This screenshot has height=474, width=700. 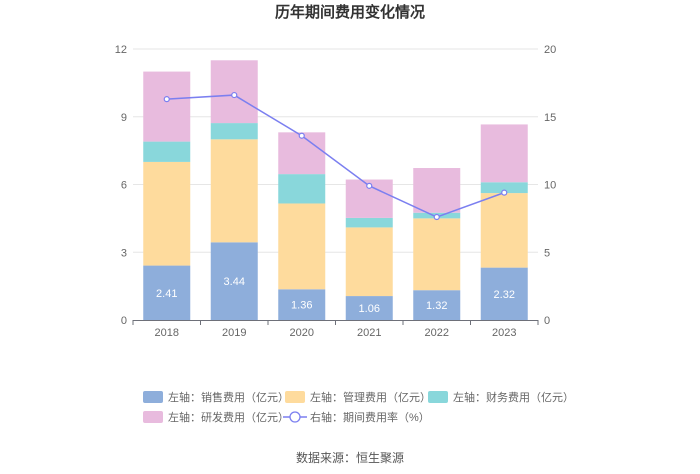 What do you see at coordinates (234, 333) in the screenshot?
I see `x-tick-label: 2019` at bounding box center [234, 333].